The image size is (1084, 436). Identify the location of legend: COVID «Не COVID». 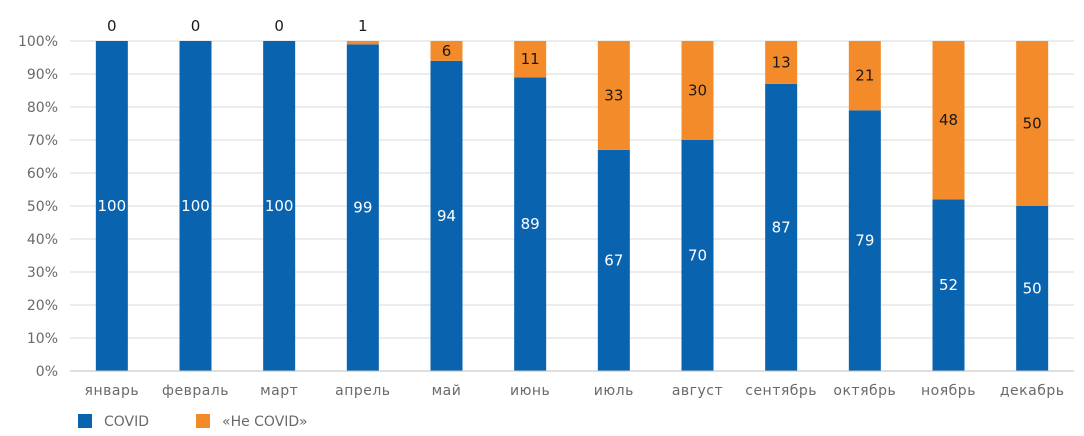
(193, 422).